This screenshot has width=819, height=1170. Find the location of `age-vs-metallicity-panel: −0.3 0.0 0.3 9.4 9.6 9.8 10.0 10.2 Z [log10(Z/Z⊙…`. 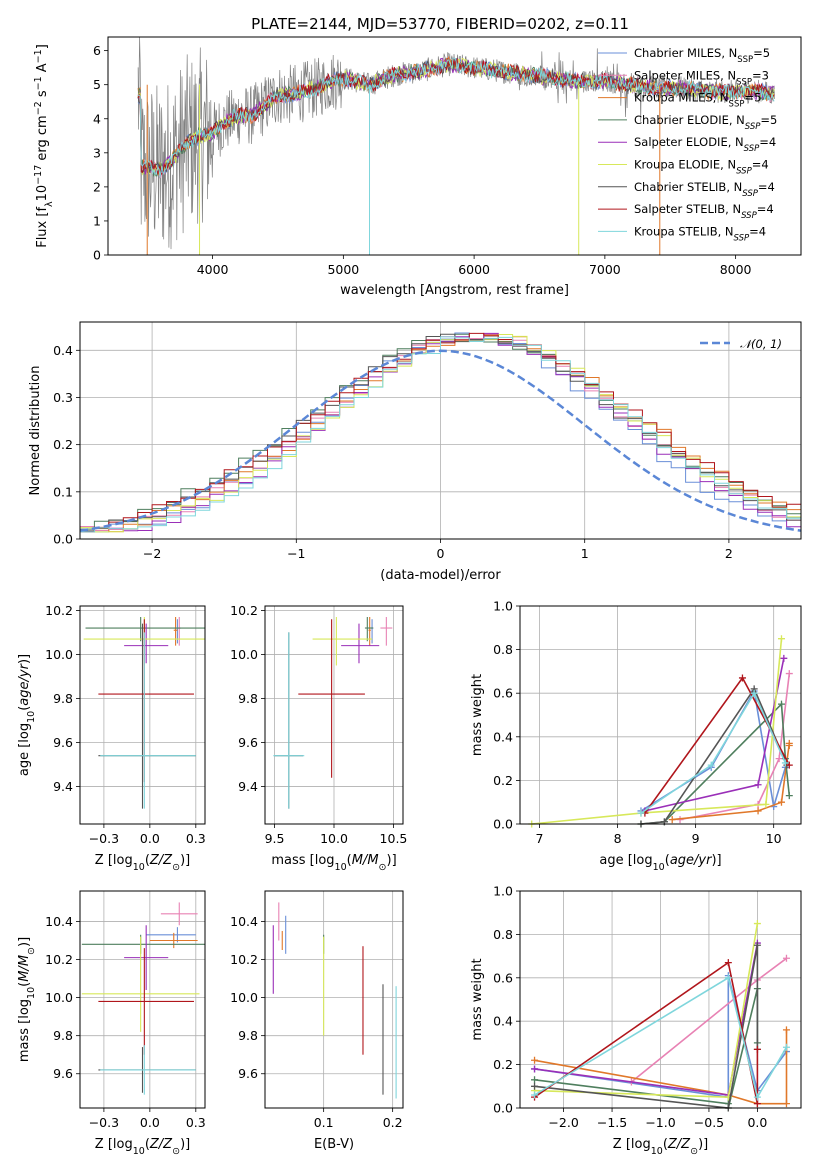

age-vs-metallicity-panel: −0.3 0.0 0.3 9.4 9.6 9.8 10.0 10.2 Z [log10(Z/Z⊙… is located at coordinates (111, 738).